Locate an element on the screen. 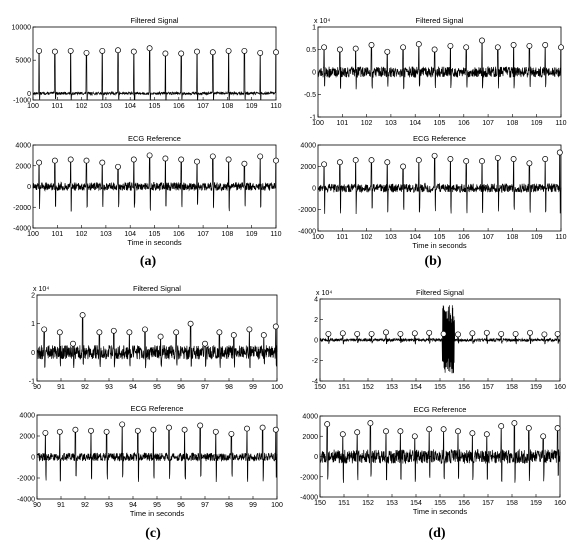 The height and width of the screenshot is (550, 578). y-tick-label: -4000 is located at coordinates (307, 232).